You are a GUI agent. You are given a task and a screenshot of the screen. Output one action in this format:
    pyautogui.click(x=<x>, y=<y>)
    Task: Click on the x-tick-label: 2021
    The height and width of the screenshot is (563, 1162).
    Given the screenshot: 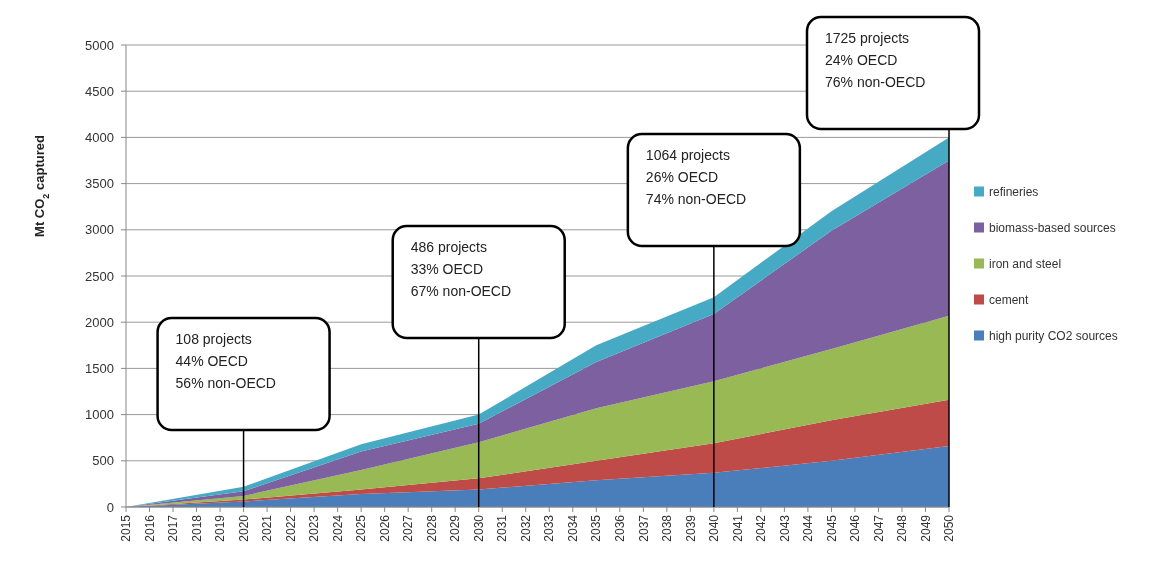 What is the action you would take?
    pyautogui.click(x=267, y=528)
    